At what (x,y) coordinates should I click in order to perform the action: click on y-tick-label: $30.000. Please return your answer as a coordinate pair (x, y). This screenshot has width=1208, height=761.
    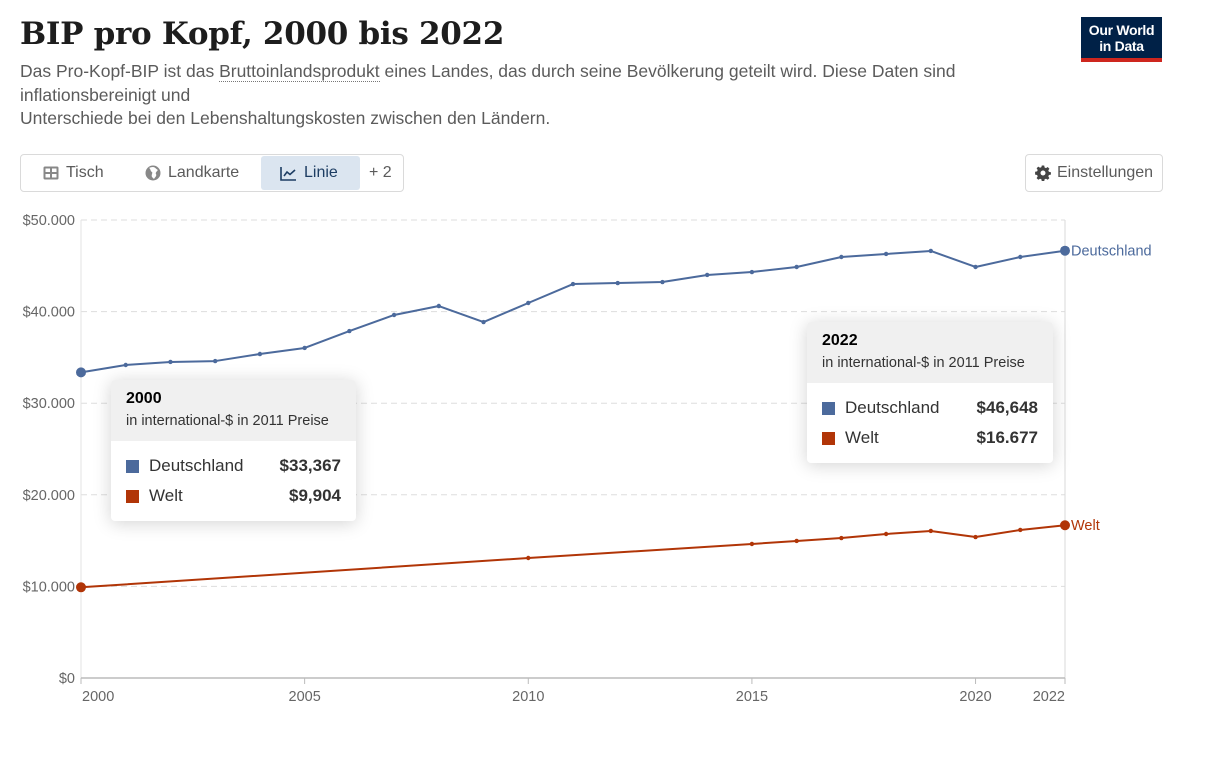
    Looking at the image, I should click on (49, 404).